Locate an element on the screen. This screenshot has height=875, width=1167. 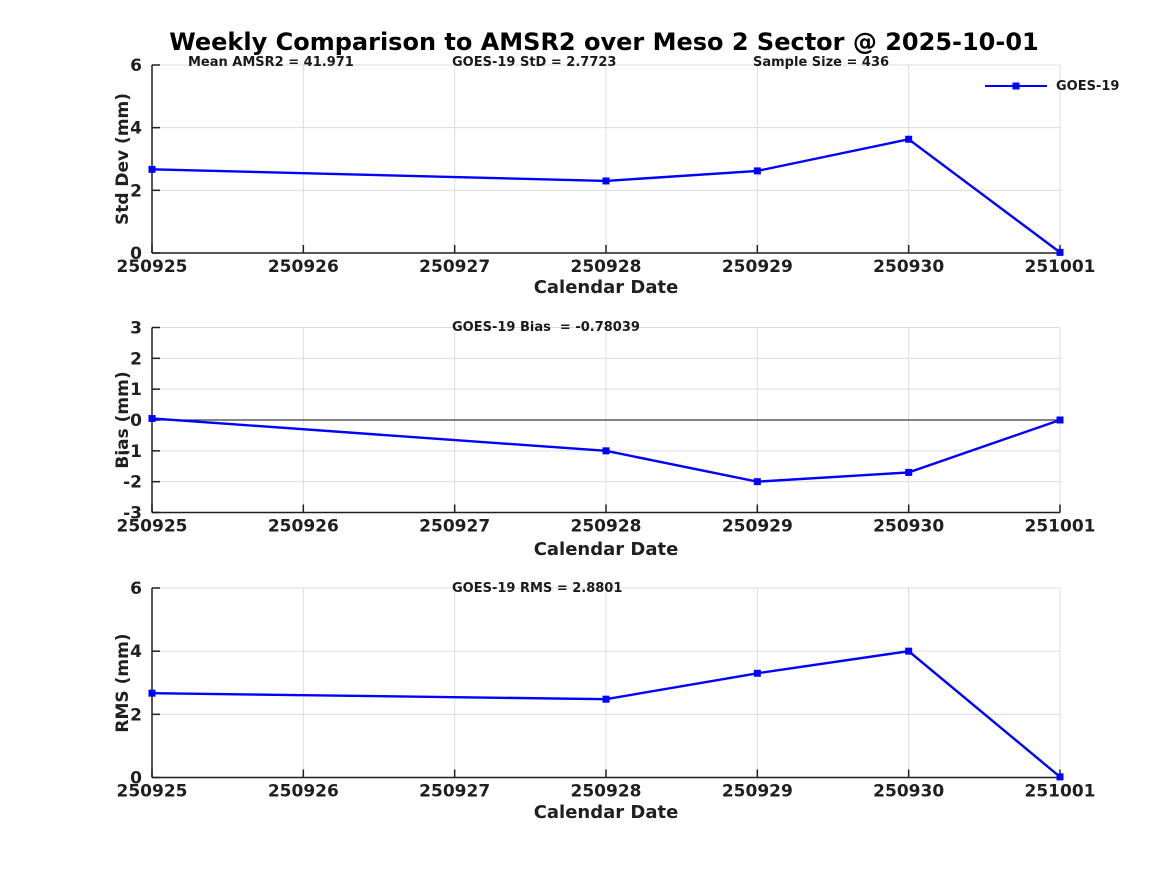
legend-square-marker-icon is located at coordinates (1016, 86).